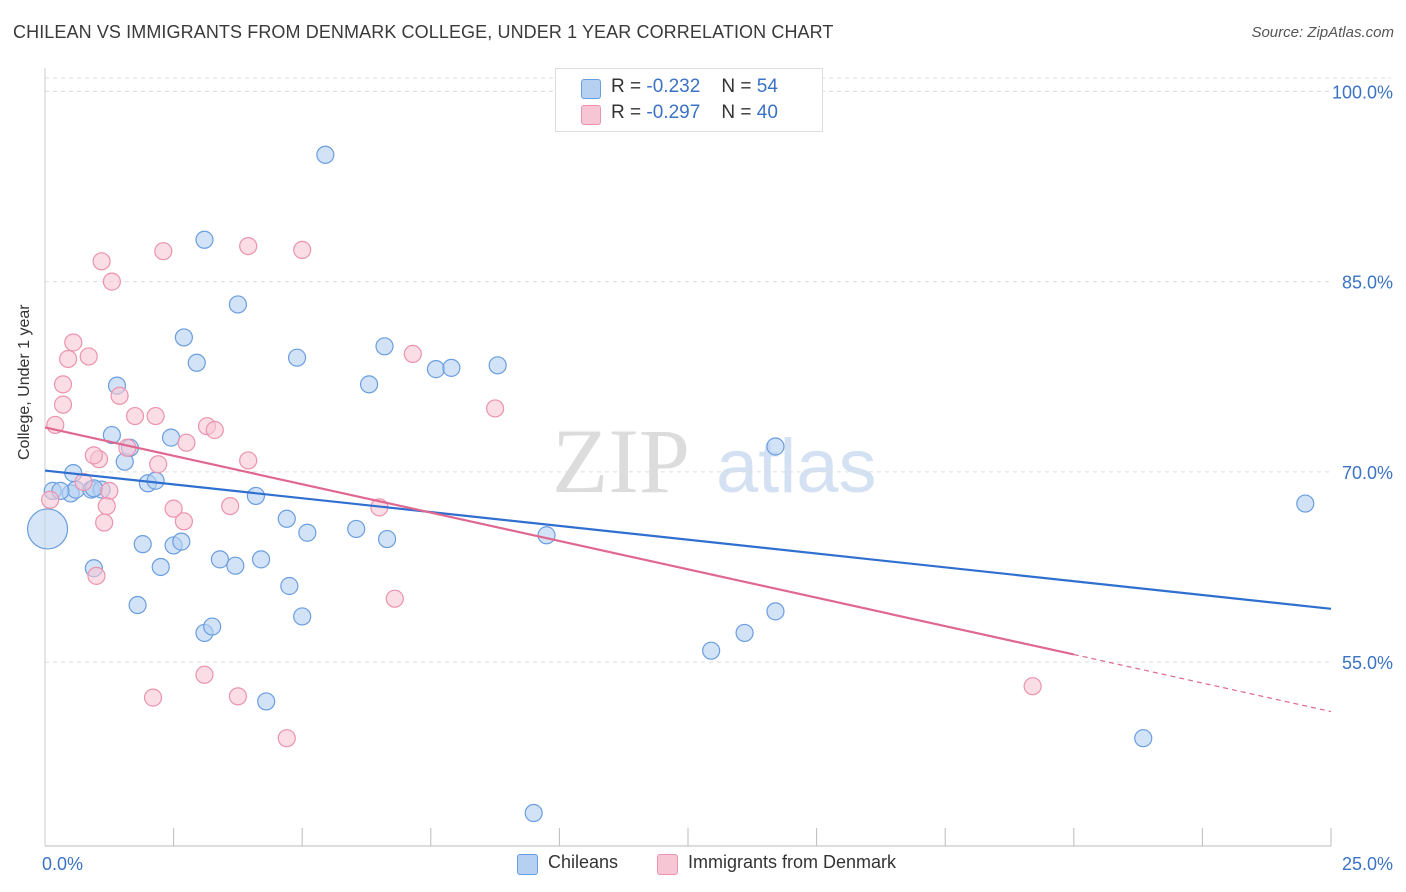 This screenshot has width=1406, height=892. Describe the element at coordinates (688, 539) in the screenshot. I see `chileans-trend-line` at that location.